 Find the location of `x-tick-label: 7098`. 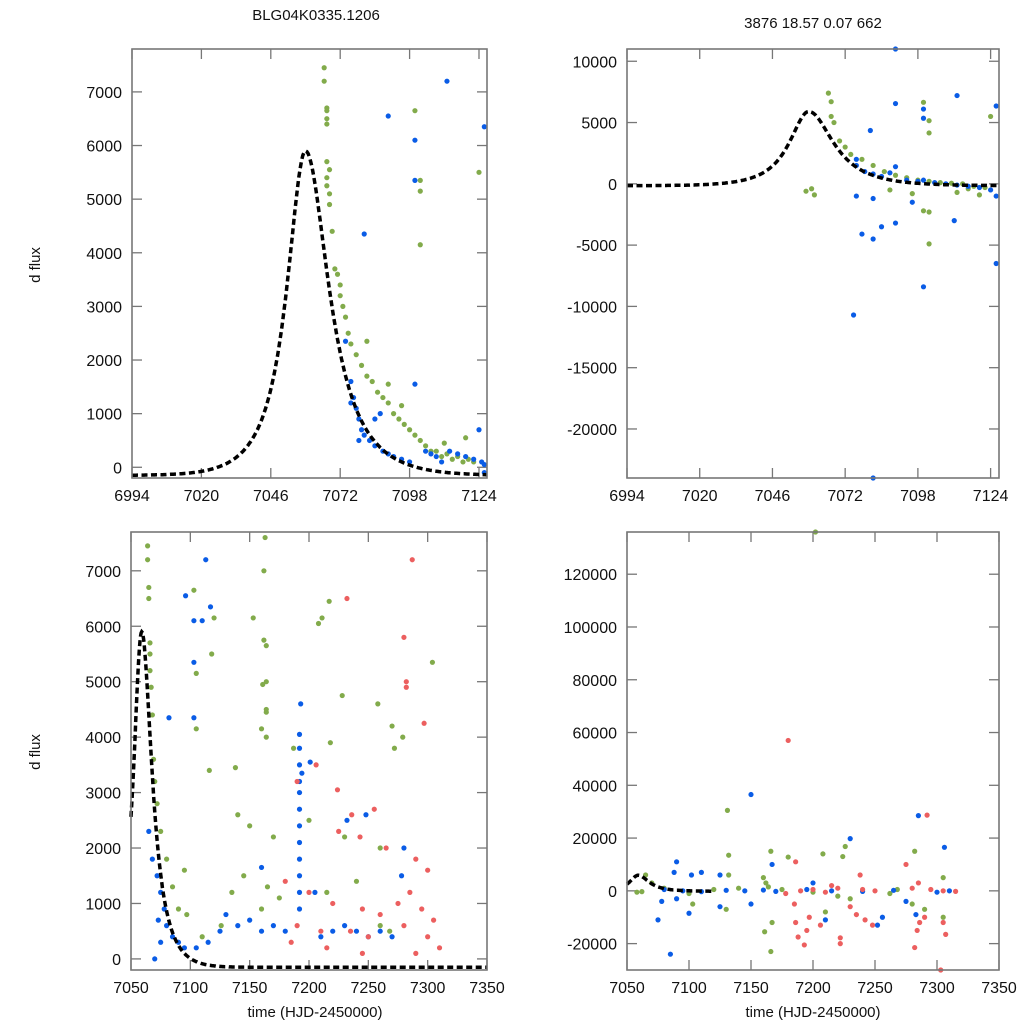

x-tick-label: 7098 is located at coordinates (410, 496).